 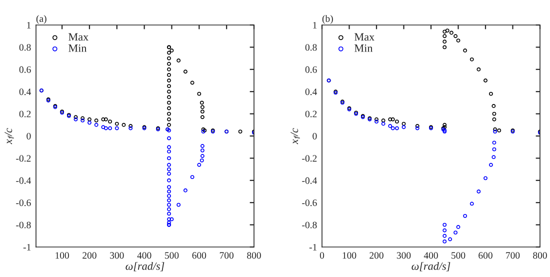 What do you see at coordinates (327, 19) in the screenshot?
I see `text: (b)` at bounding box center [327, 19].